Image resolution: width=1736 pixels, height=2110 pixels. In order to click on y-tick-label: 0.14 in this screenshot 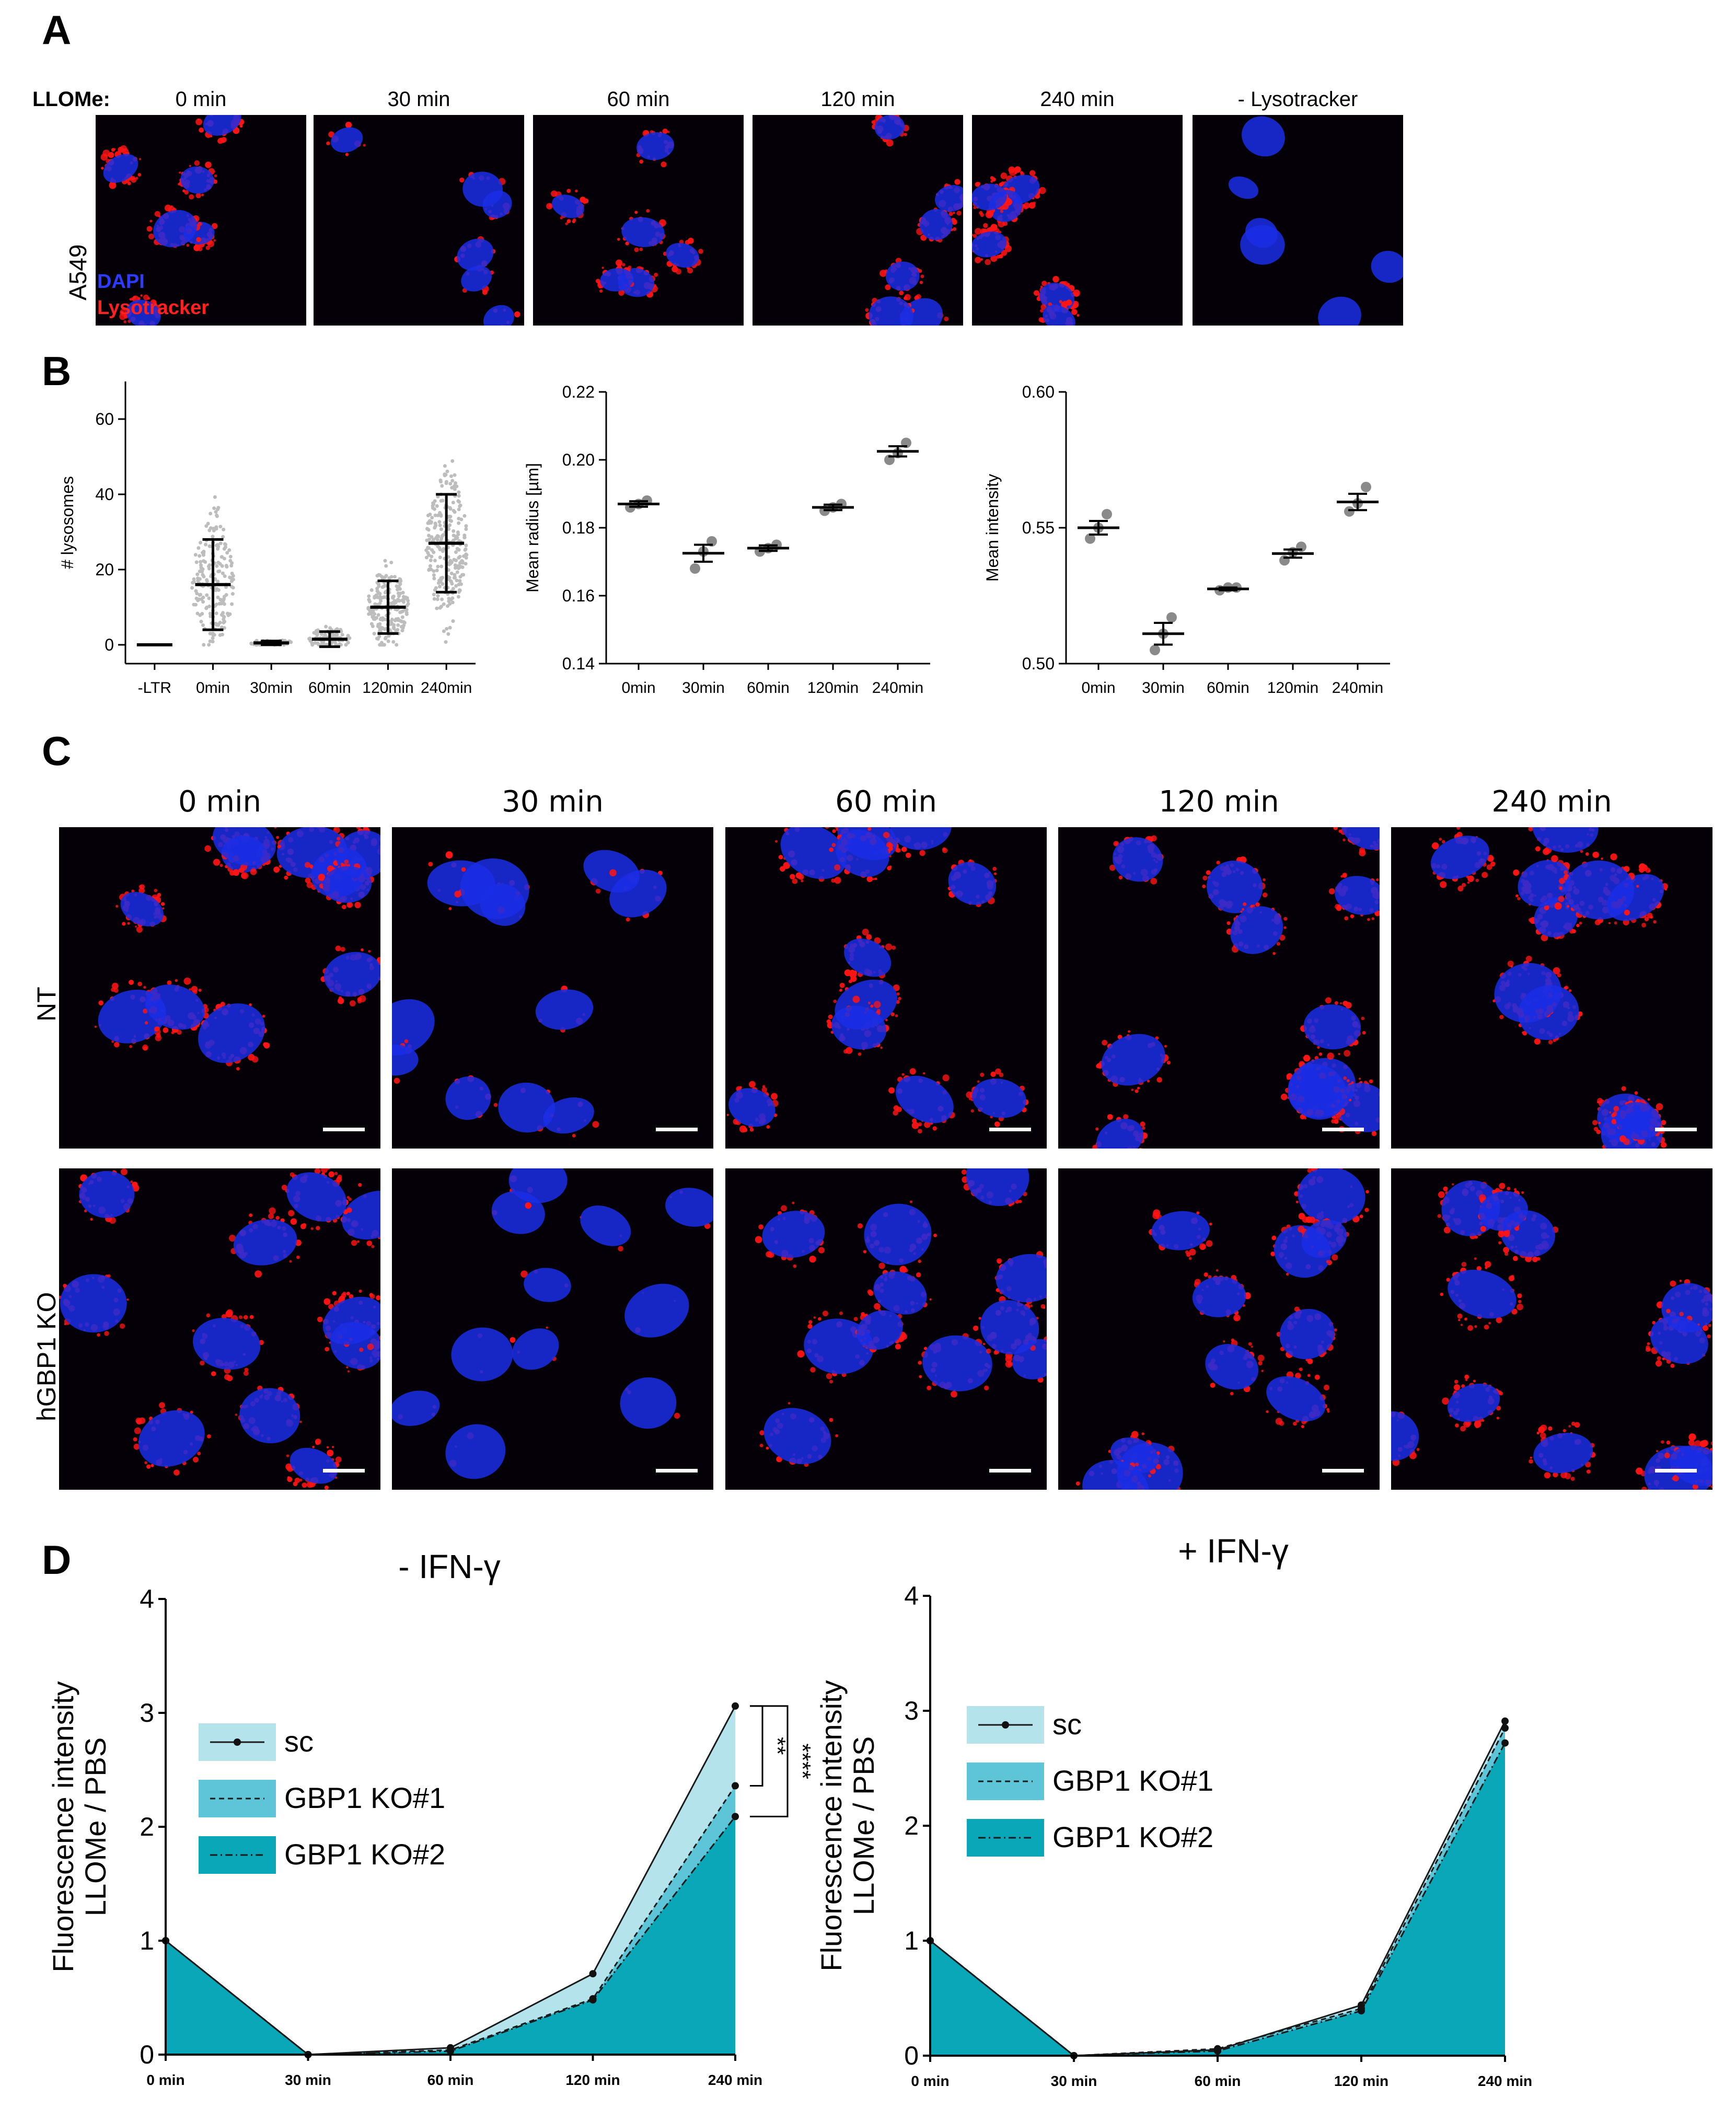, I will do `click(578, 664)`.